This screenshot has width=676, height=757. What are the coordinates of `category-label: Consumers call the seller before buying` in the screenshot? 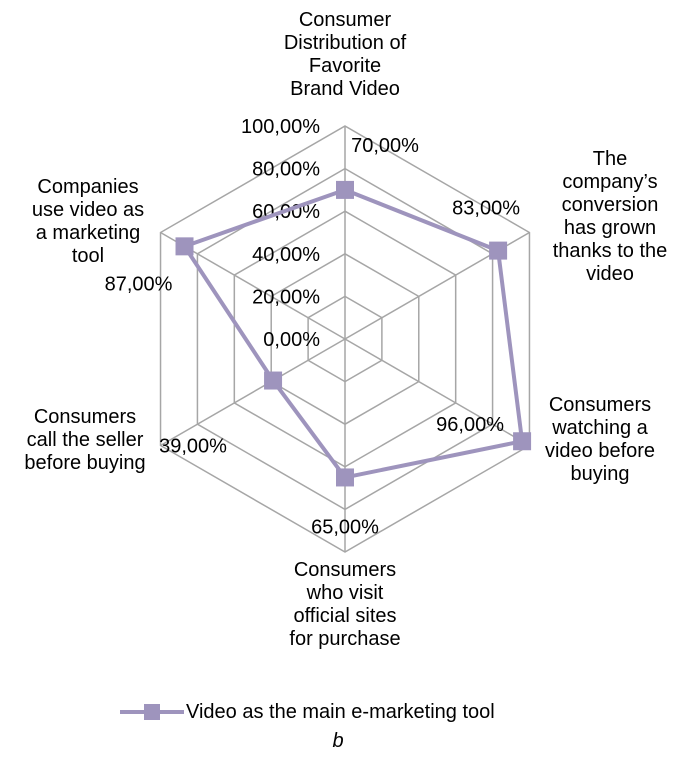 It's located at (85, 440).